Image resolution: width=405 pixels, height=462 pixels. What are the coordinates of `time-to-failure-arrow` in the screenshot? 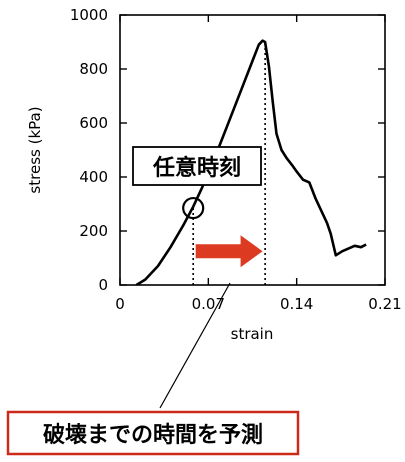 It's located at (229, 251).